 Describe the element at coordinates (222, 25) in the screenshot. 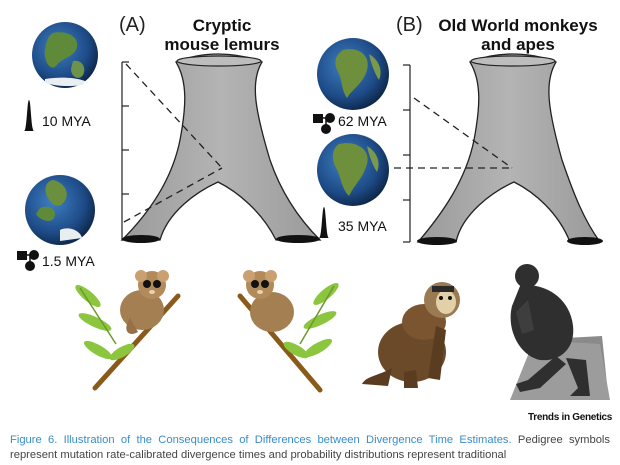

I see `panel-a-title-line1: Cryptic` at that location.